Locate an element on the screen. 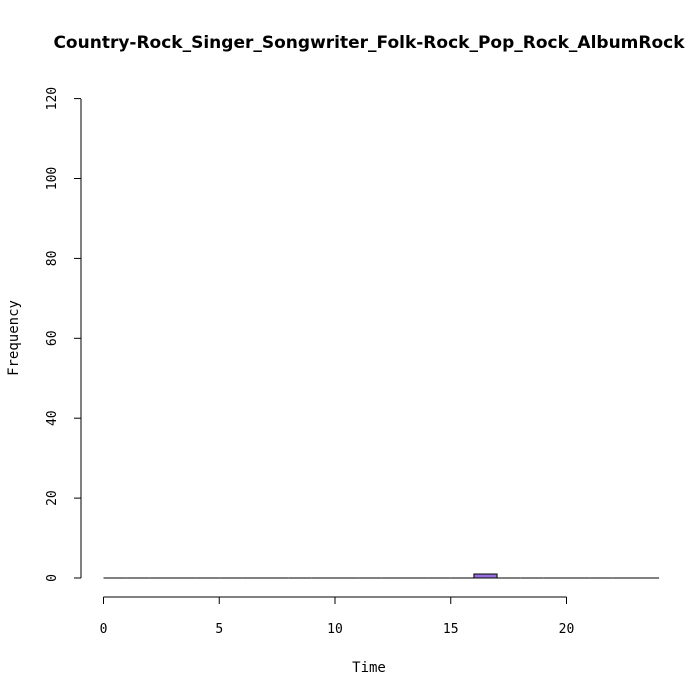 This screenshot has width=699, height=699. x-tick-label: 5 is located at coordinates (219, 629).